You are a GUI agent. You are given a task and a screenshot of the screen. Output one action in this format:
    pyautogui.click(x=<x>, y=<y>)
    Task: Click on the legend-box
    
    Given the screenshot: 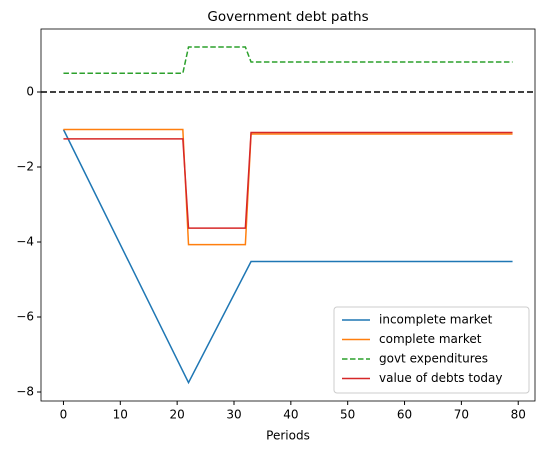 What is the action you would take?
    pyautogui.click(x=431, y=350)
    